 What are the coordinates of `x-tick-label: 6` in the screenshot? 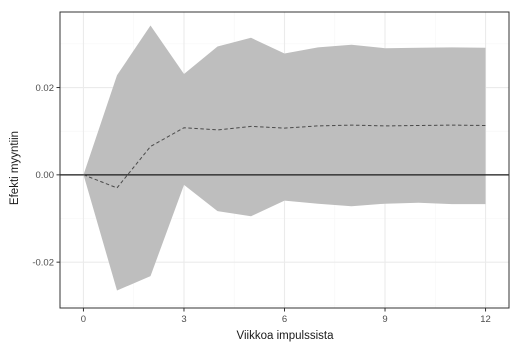 It's located at (284, 319).